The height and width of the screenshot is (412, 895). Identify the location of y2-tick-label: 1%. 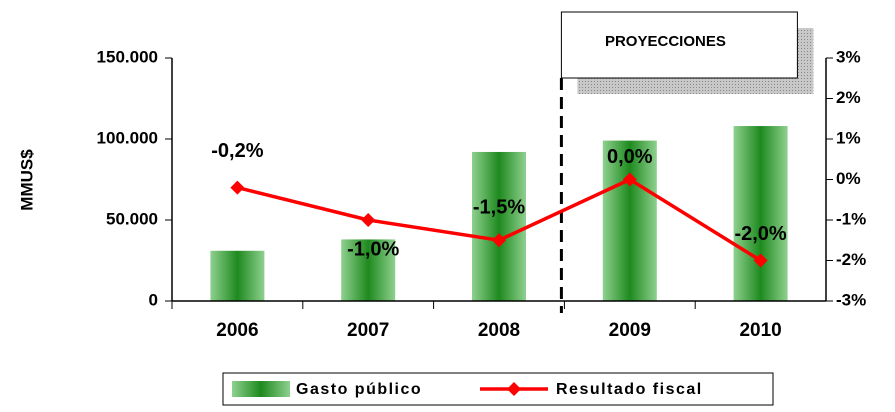
(848, 137).